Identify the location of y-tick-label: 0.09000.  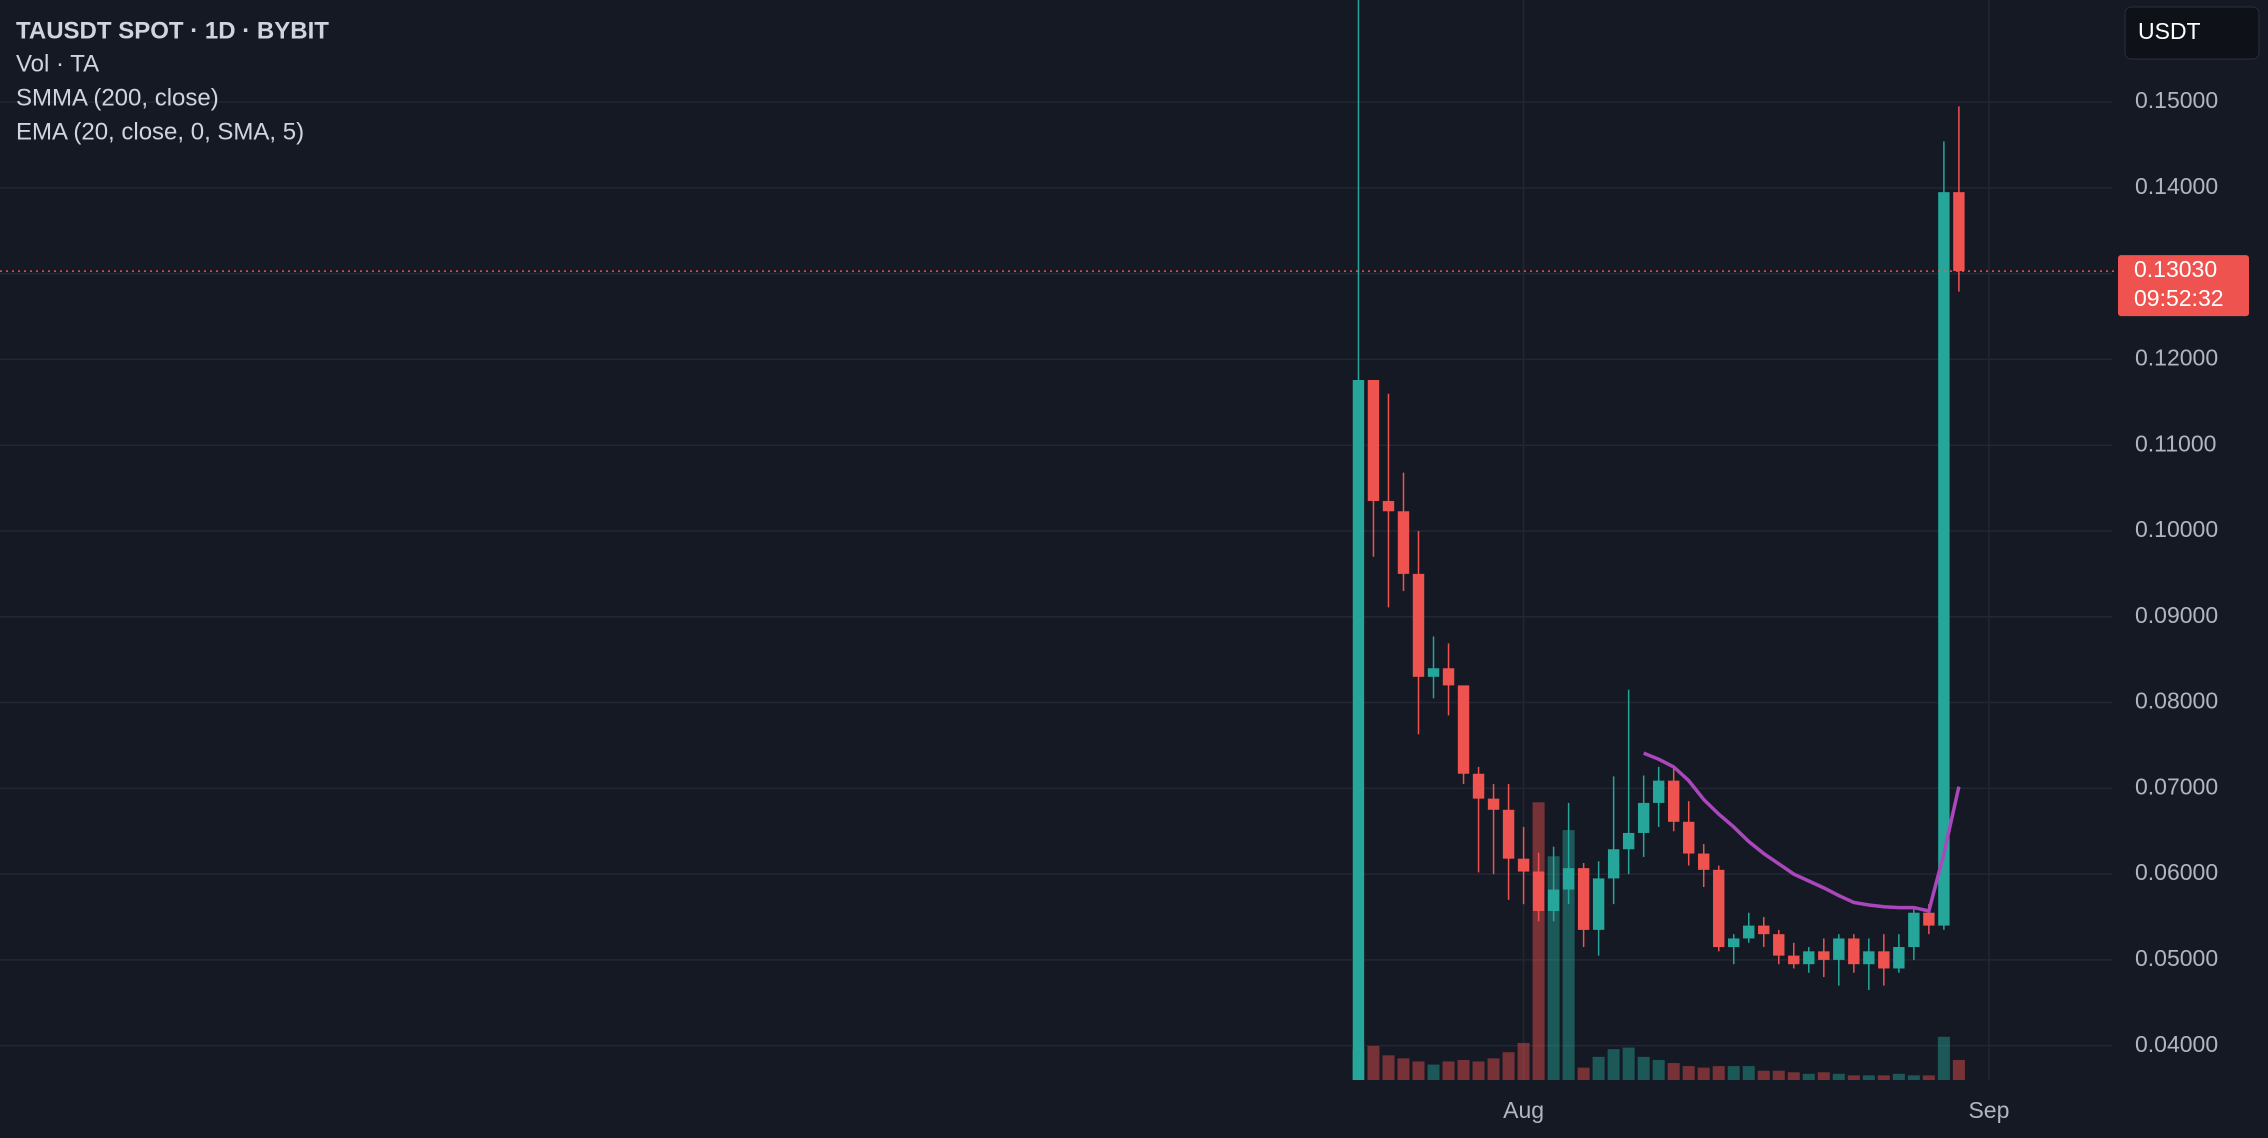
(2176, 615).